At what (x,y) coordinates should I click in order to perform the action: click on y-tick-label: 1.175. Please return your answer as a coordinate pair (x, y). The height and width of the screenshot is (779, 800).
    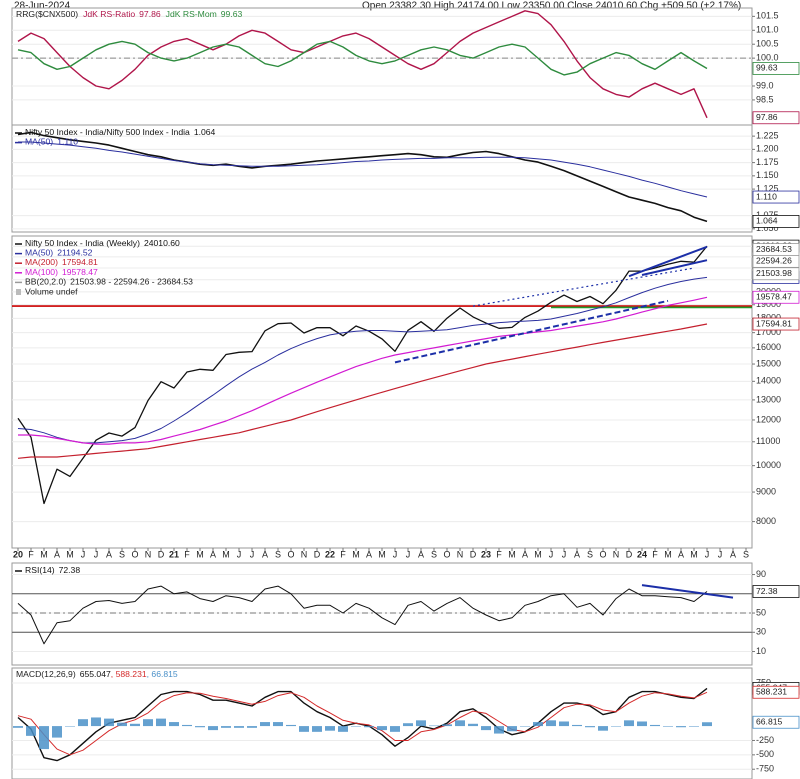
    Looking at the image, I should click on (767, 162).